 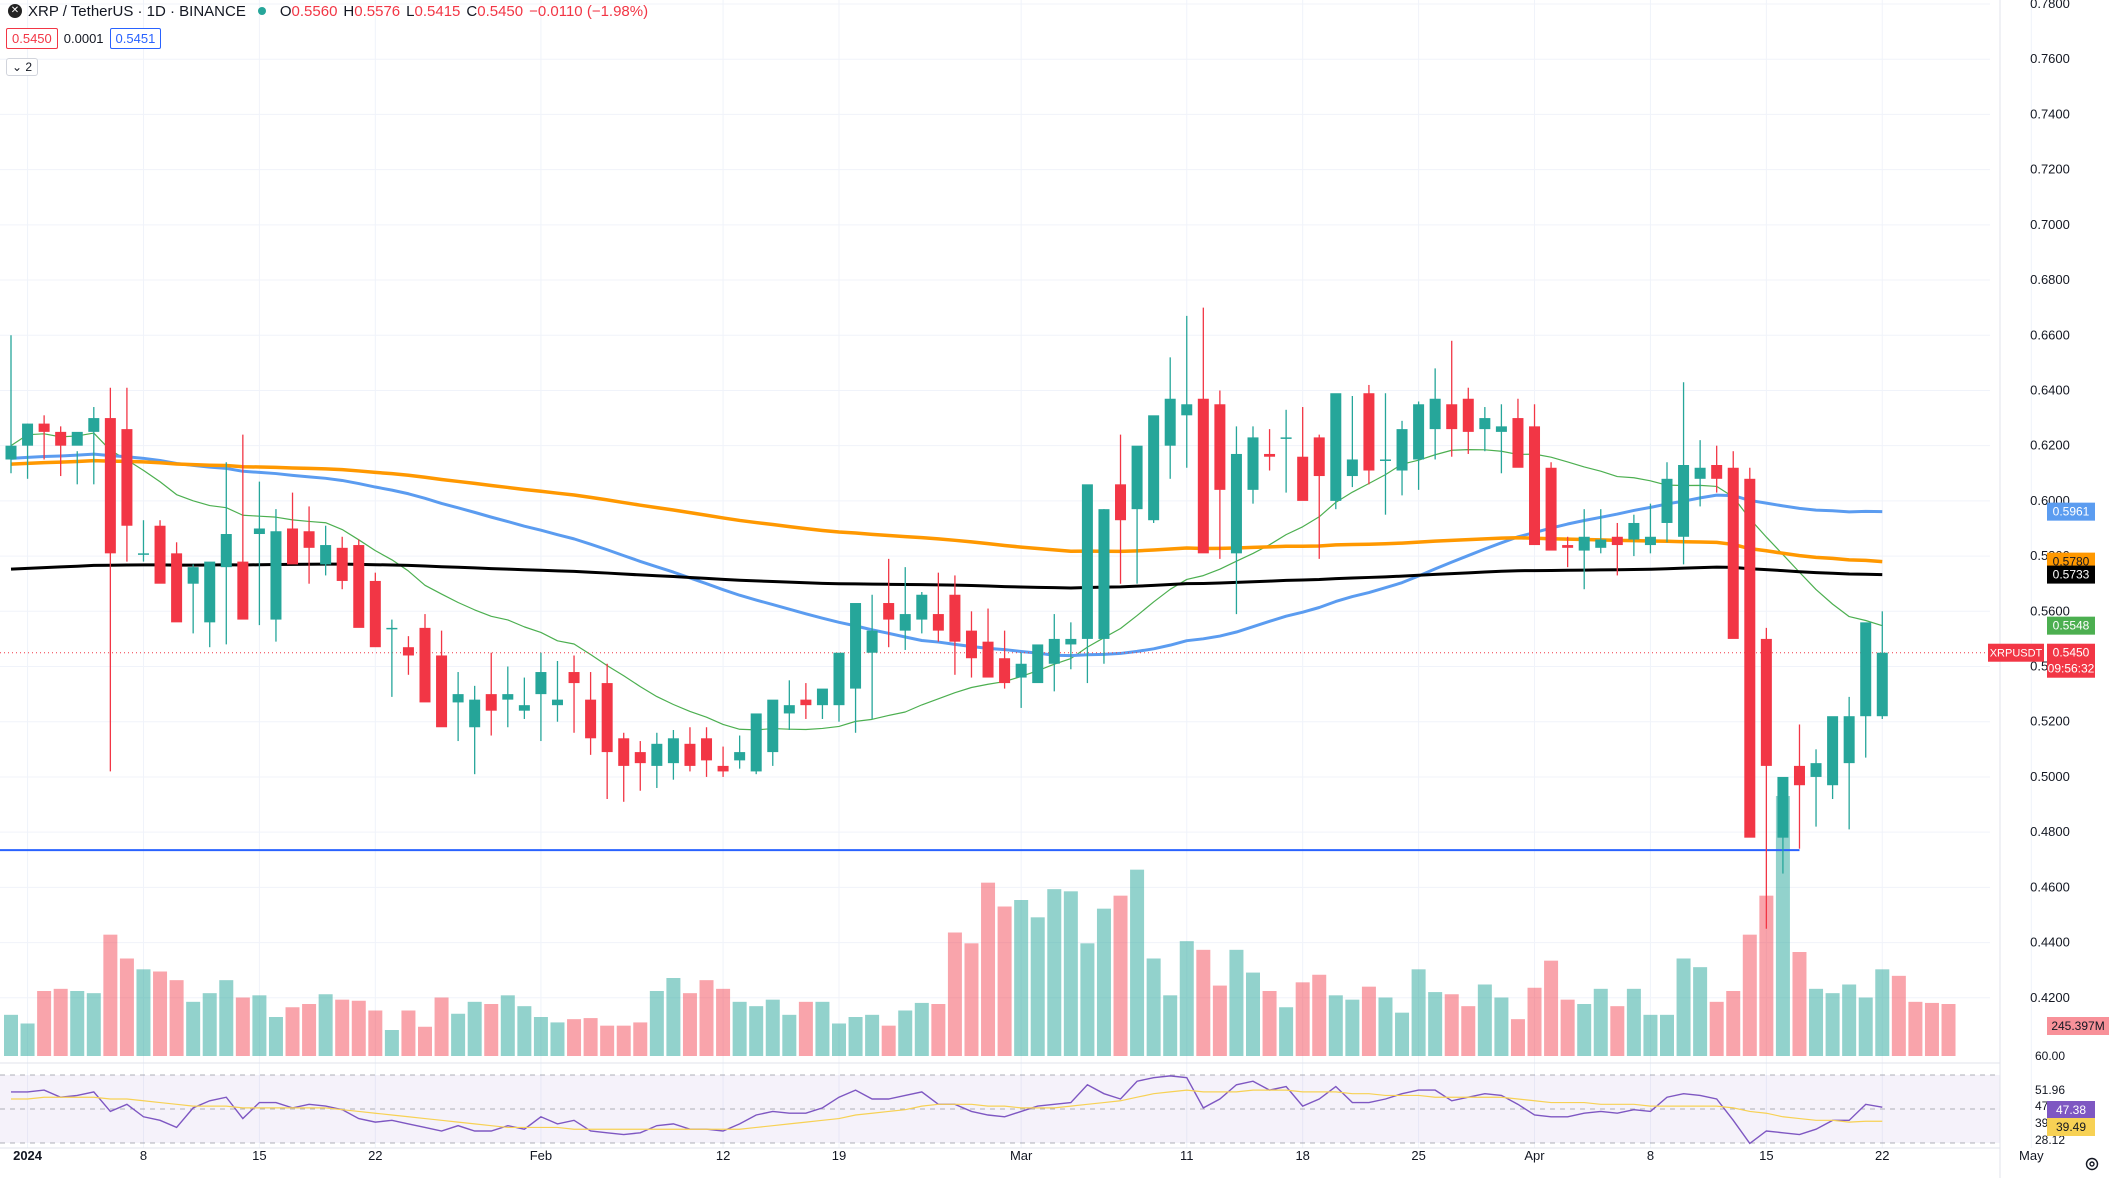 What do you see at coordinates (84, 38) in the screenshot?
I see `bid-ask-row: 0.5450 0.0001 0.5451` at bounding box center [84, 38].